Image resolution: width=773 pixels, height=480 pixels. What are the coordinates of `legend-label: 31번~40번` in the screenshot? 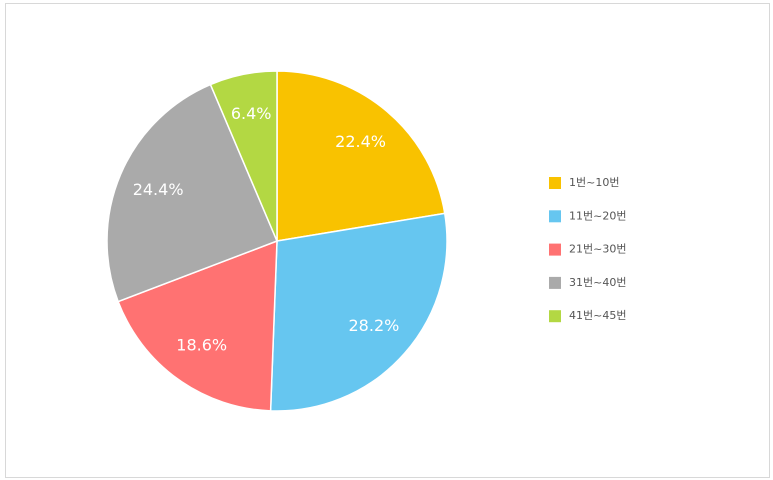 It's located at (597, 282).